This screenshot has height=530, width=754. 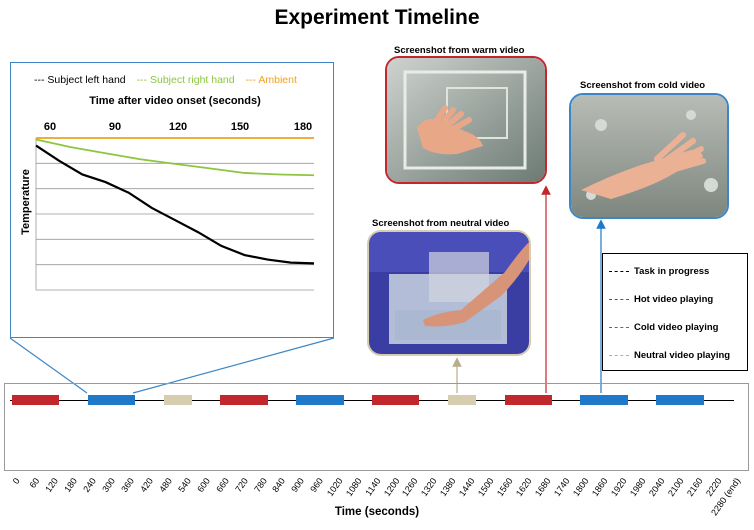 I want to click on inset-x-title: Time after video onset (seconds), so click(x=175, y=101).